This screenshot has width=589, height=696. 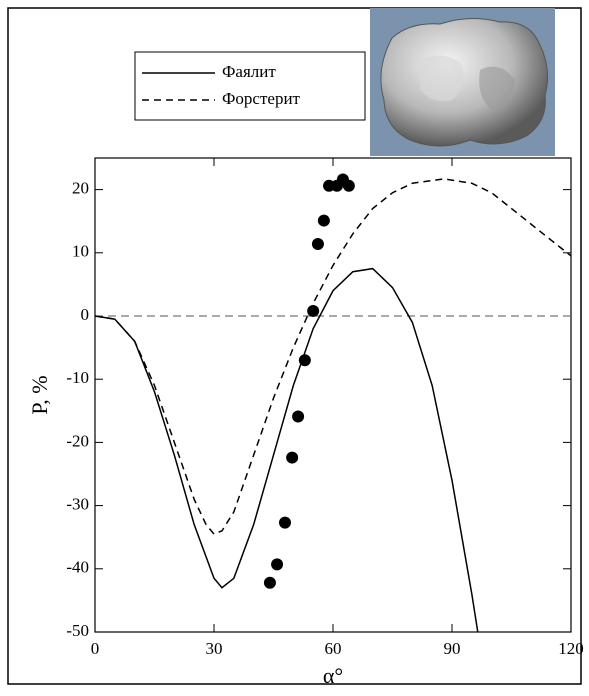 I want to click on legend-label: Фаялит, so click(x=249, y=71).